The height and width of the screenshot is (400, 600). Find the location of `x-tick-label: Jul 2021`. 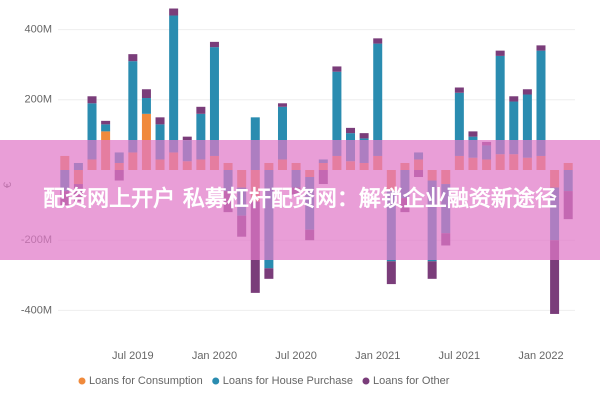

x-tick-label: Jul 2021 is located at coordinates (460, 356).